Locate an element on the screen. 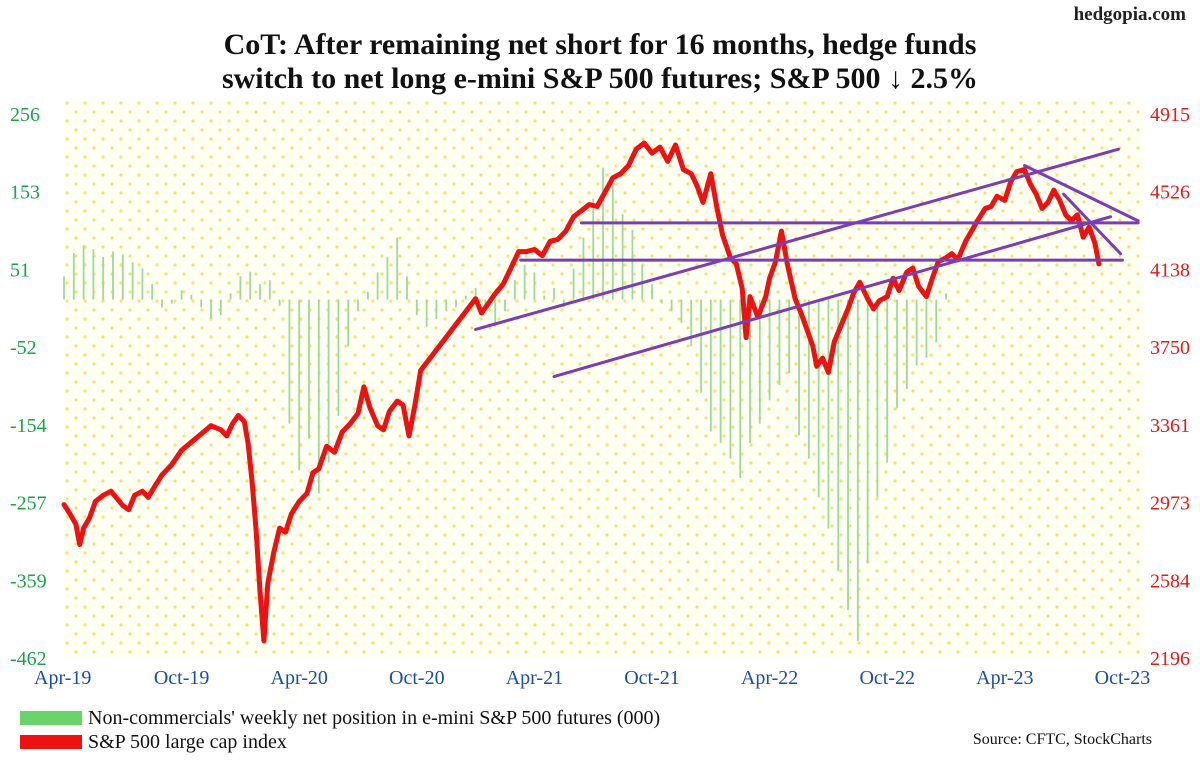 This screenshot has width=1200, height=761. x-tick-label-0: Apr-19 is located at coordinates (62, 678).